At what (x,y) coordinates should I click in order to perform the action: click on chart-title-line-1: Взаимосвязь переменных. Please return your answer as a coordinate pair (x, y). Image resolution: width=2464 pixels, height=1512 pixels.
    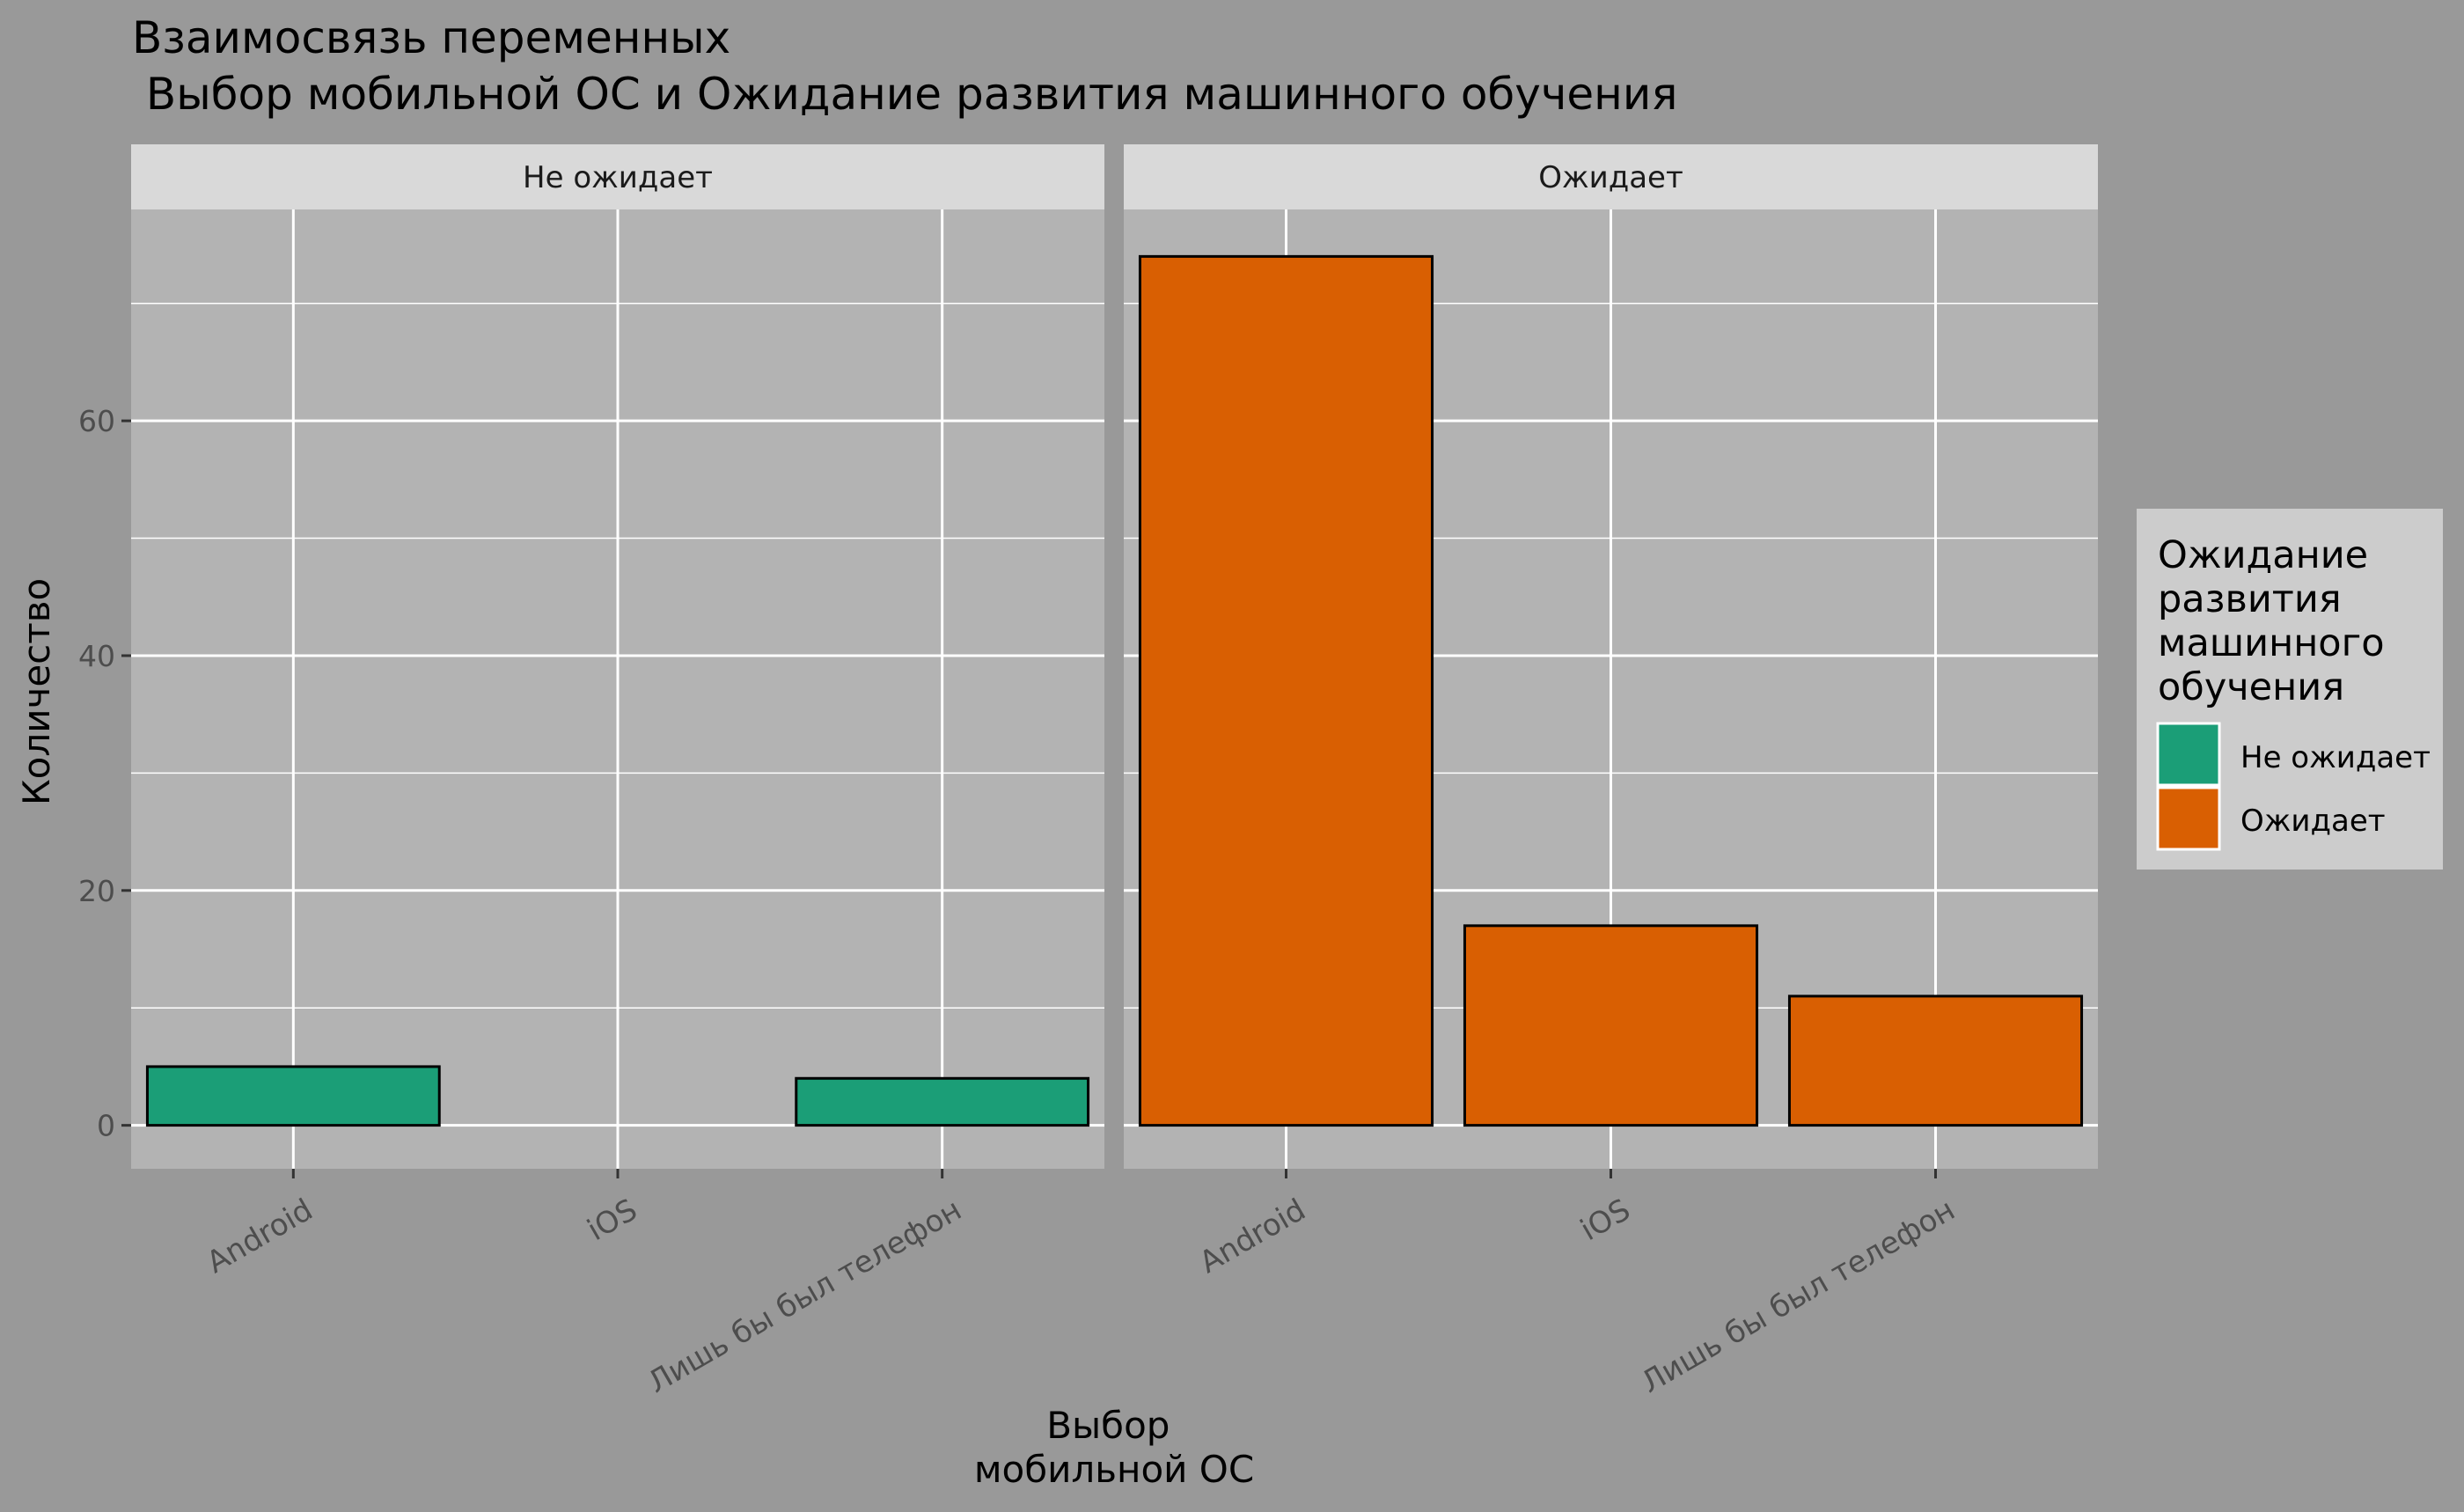
    Looking at the image, I should click on (431, 38).